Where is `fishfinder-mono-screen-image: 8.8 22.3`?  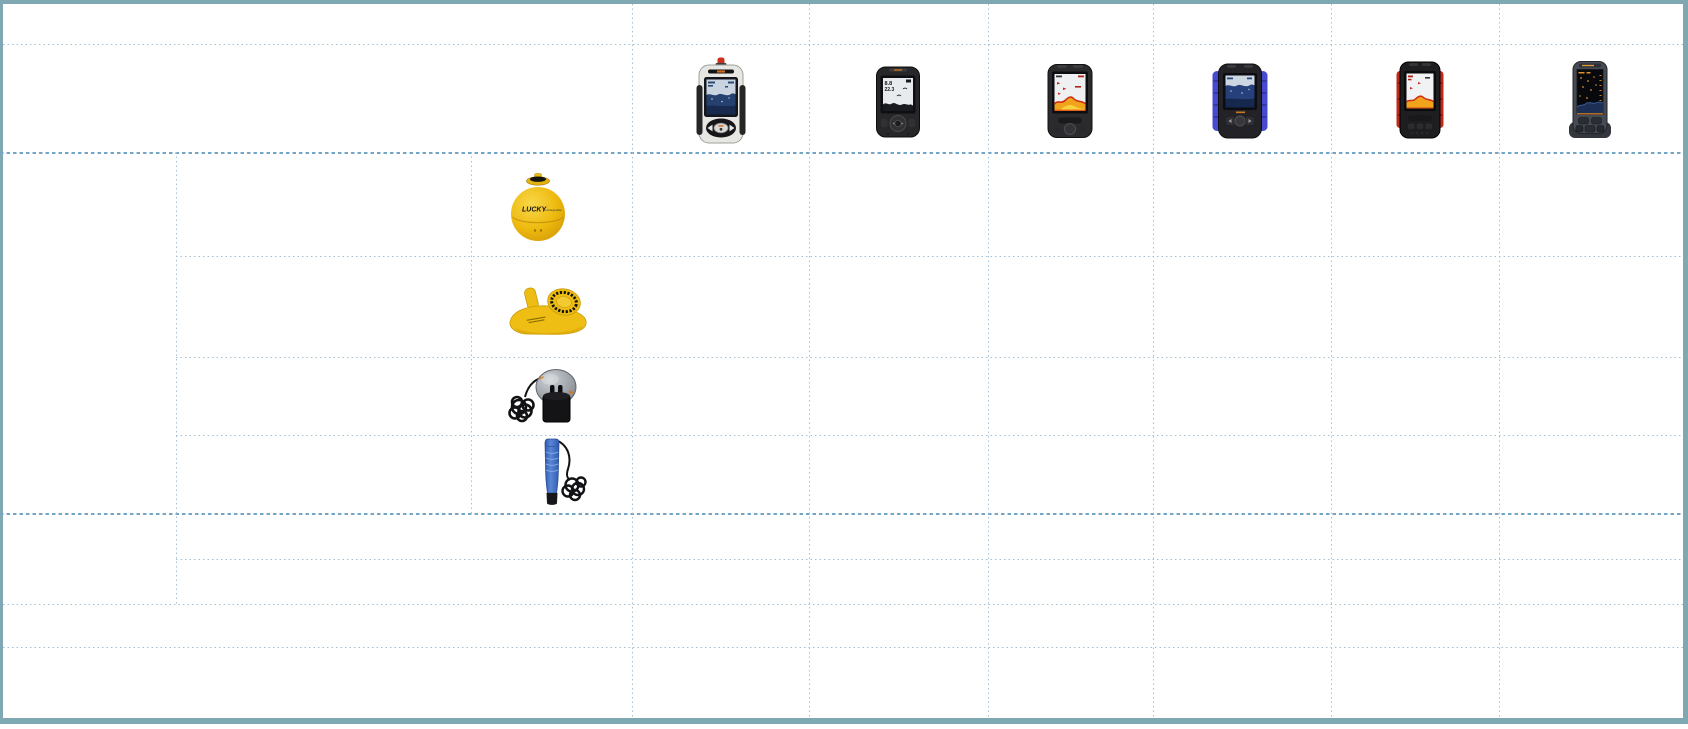 fishfinder-mono-screen-image: 8.8 22.3 is located at coordinates (898, 102).